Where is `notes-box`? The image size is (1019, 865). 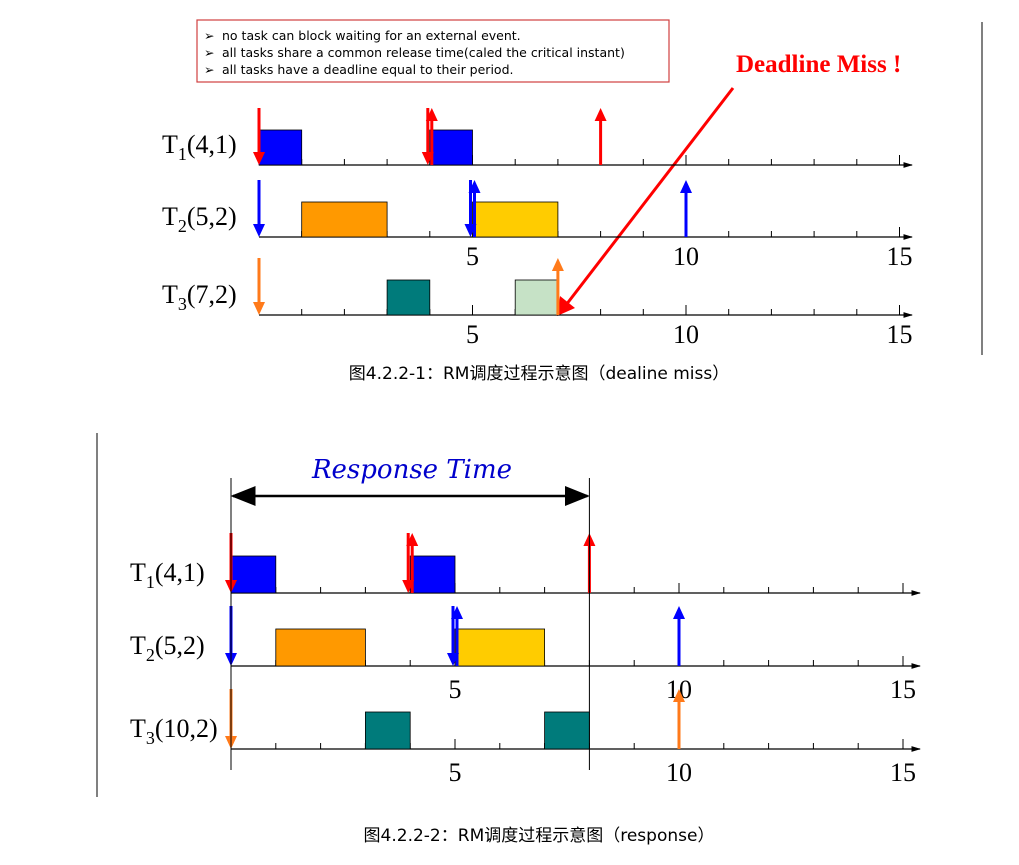
notes-box is located at coordinates (433, 51).